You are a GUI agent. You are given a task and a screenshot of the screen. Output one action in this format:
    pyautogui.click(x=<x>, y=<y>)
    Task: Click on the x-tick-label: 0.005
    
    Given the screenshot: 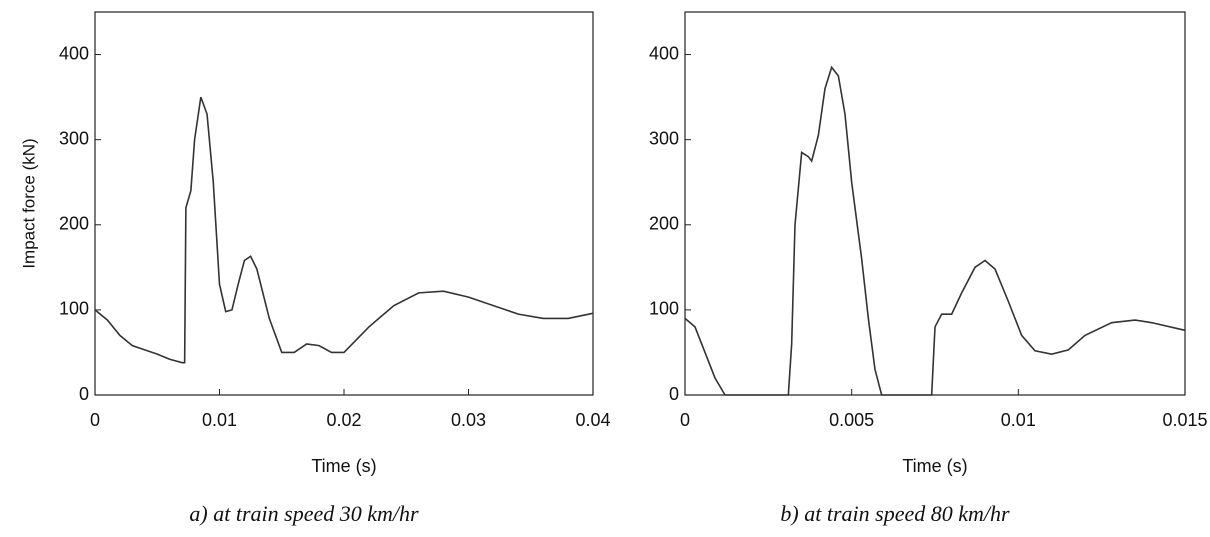 What is the action you would take?
    pyautogui.click(x=851, y=420)
    